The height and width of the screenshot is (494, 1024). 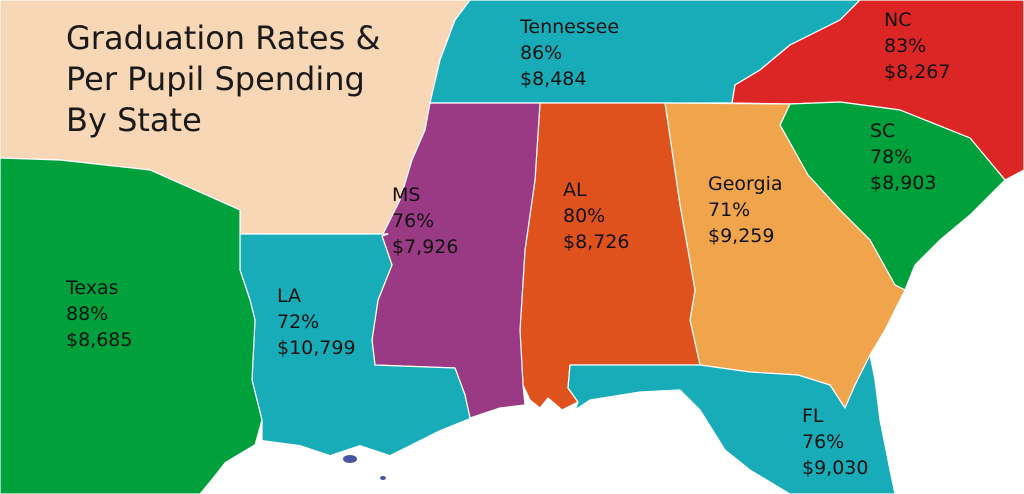 What do you see at coordinates (99, 340) in the screenshot?
I see `per-pupil-spending: $8,685` at bounding box center [99, 340].